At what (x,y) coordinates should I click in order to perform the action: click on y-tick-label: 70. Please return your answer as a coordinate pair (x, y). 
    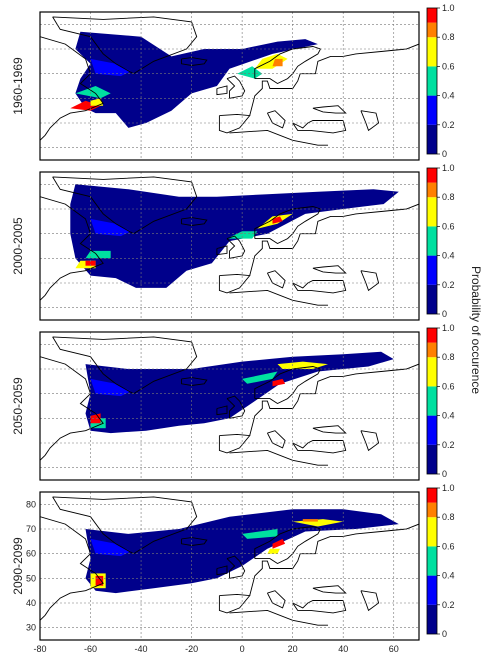
    Looking at the image, I should click on (31, 529).